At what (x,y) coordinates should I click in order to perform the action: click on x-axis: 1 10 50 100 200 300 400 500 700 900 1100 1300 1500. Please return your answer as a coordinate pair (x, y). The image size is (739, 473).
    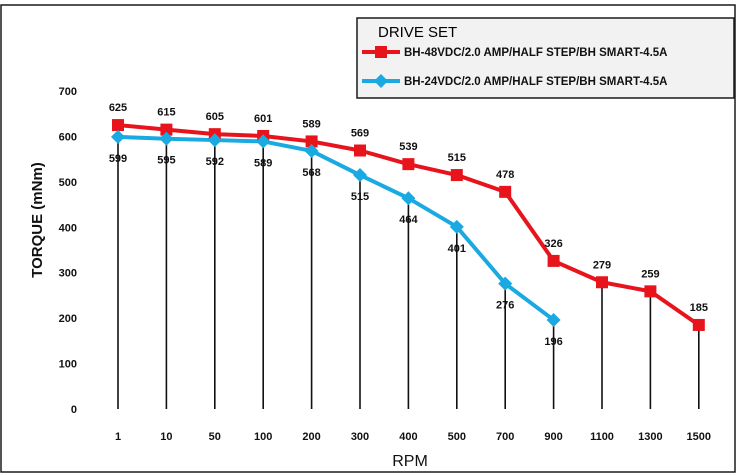
    Looking at the image, I should click on (413, 437).